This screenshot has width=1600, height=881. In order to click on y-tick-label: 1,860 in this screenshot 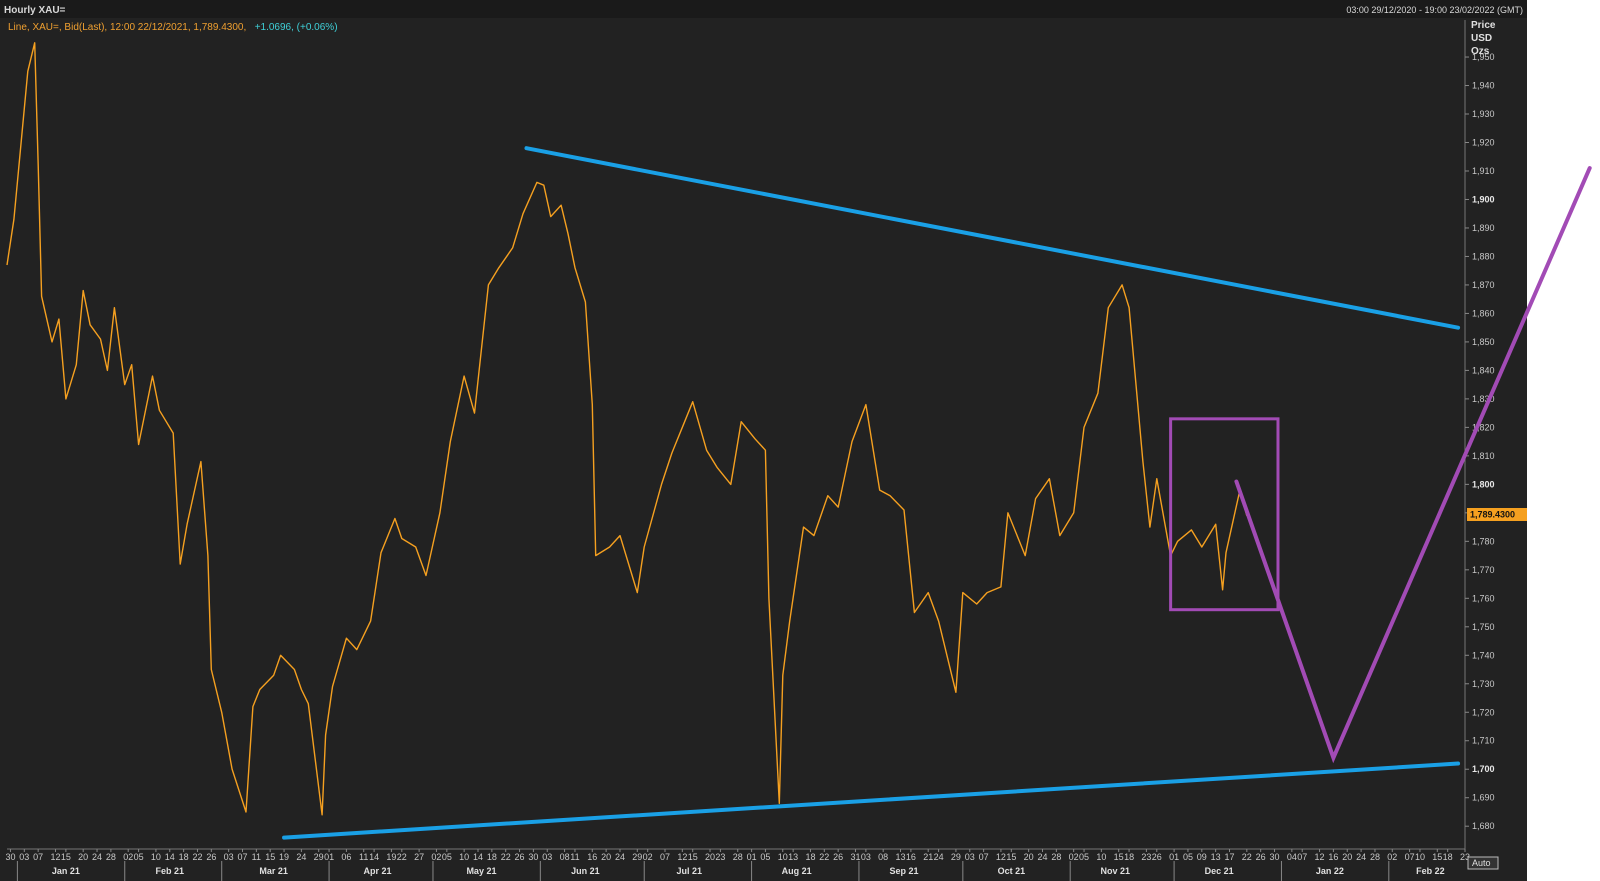, I will do `click(1483, 313)`.